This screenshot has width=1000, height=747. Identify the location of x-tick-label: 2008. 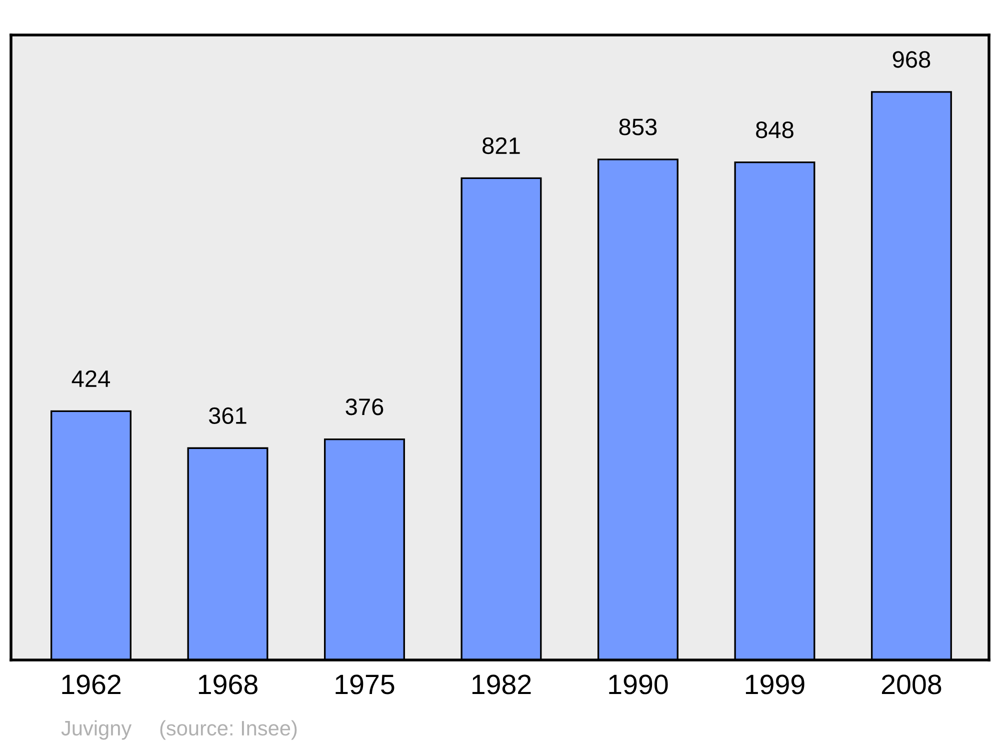
(912, 684).